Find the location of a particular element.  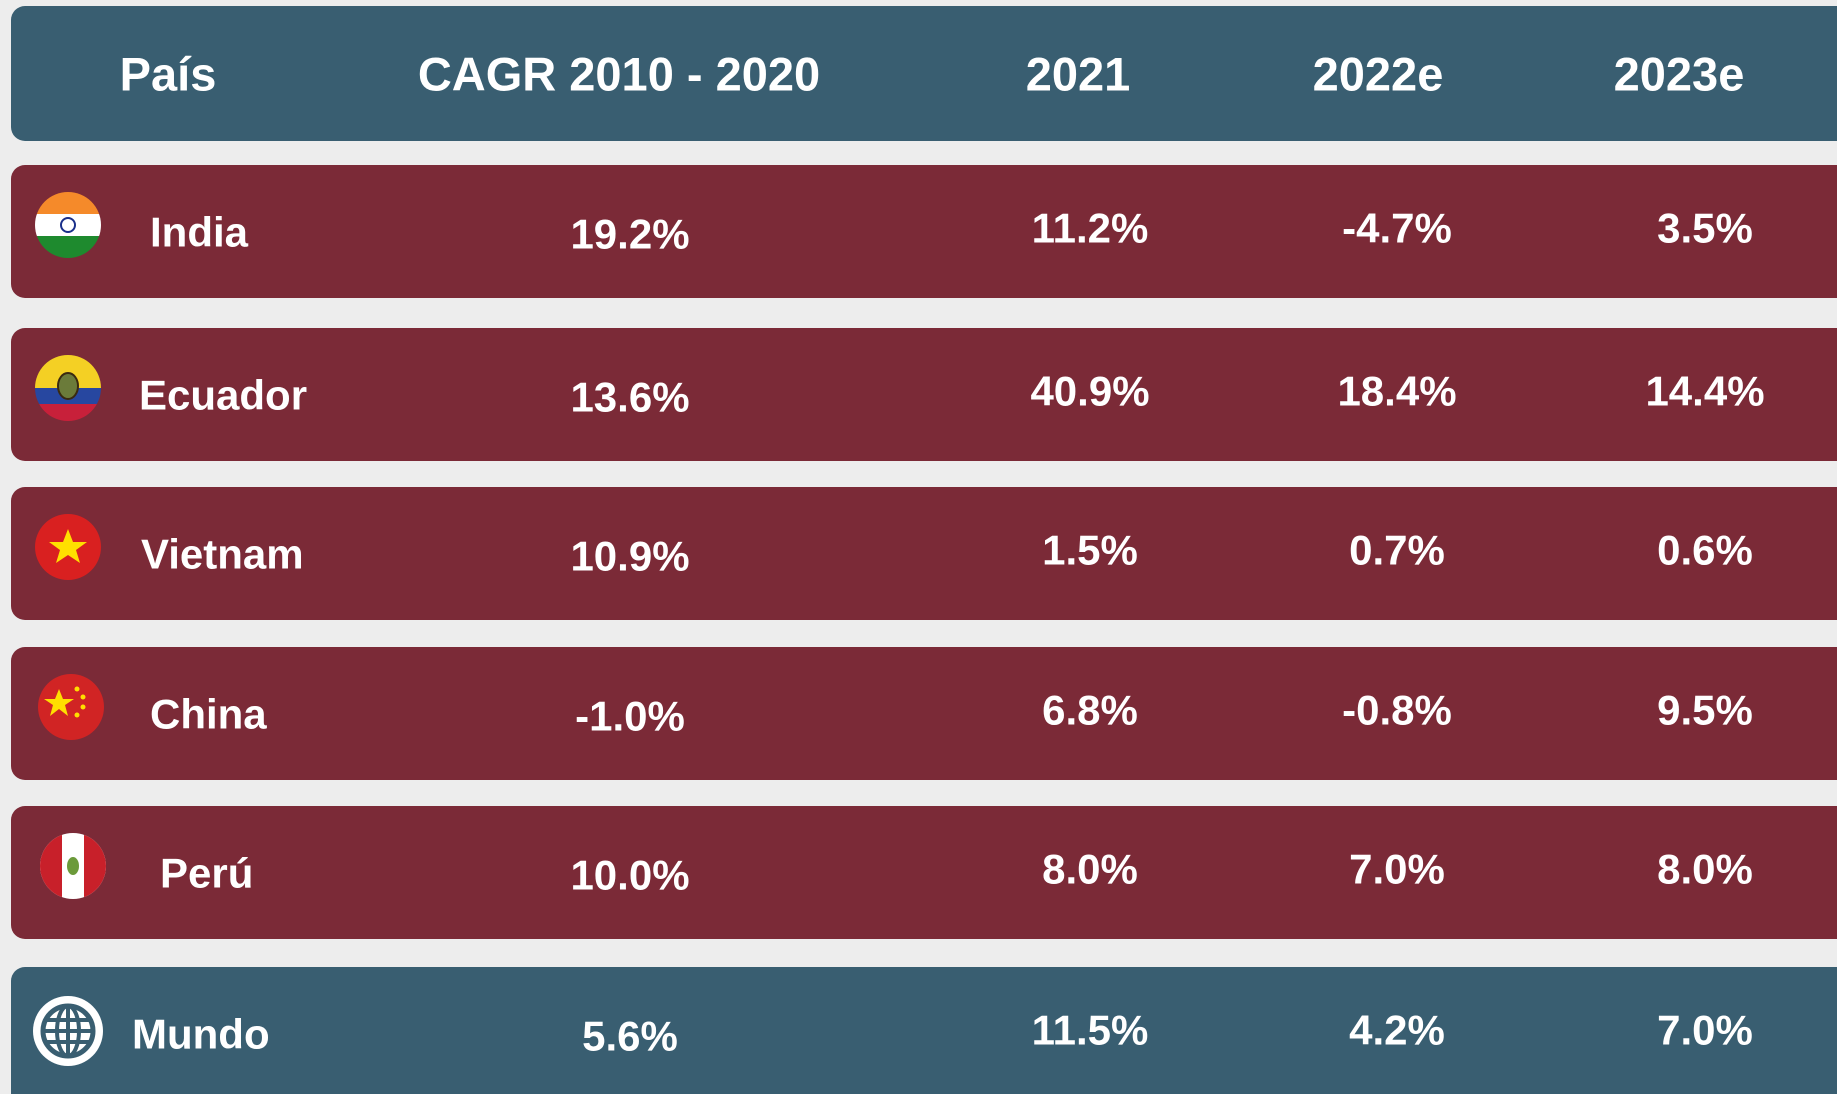

value-cell: 6.8% is located at coordinates (1090, 710).